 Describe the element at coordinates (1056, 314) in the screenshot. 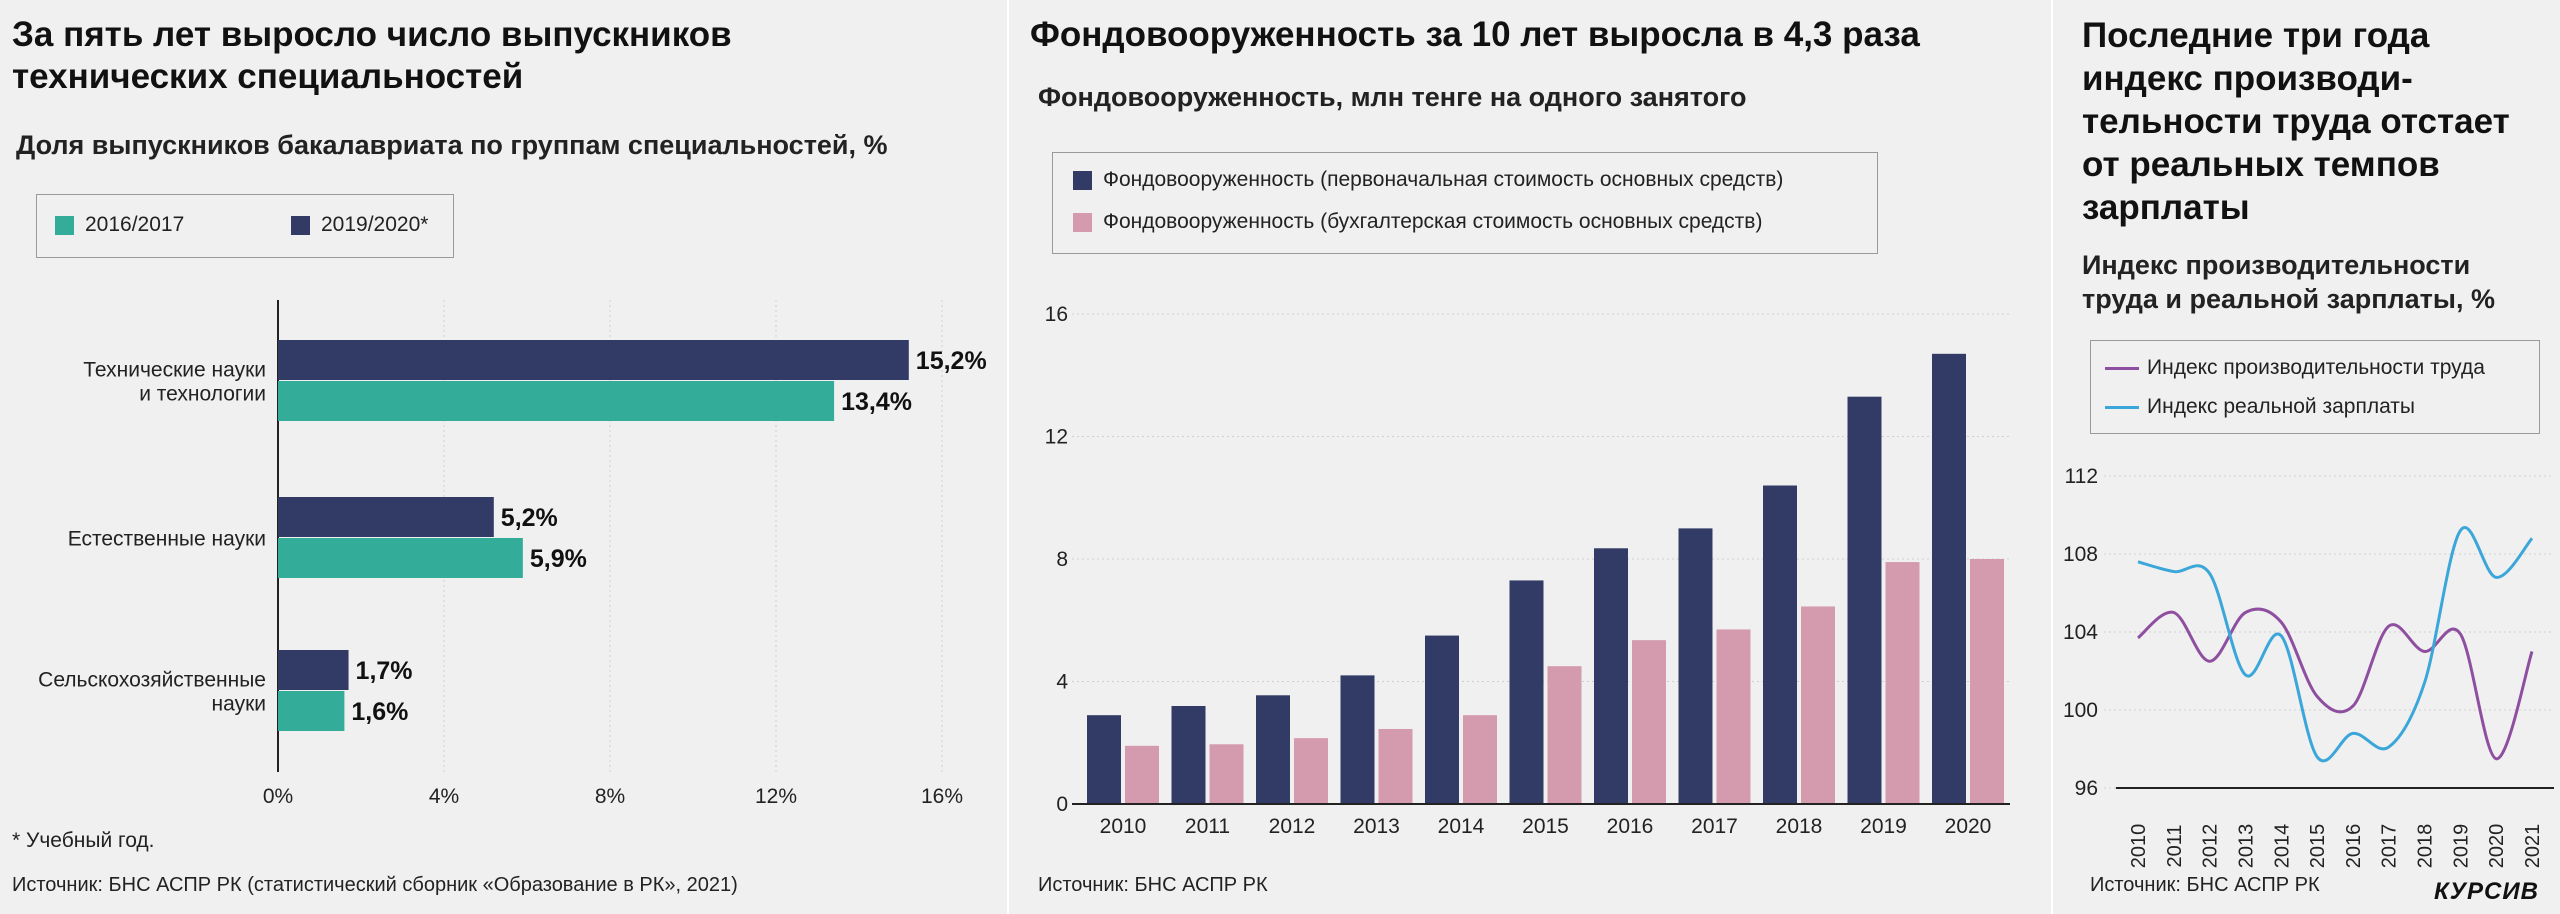

I see `y-tick-label: 16` at that location.